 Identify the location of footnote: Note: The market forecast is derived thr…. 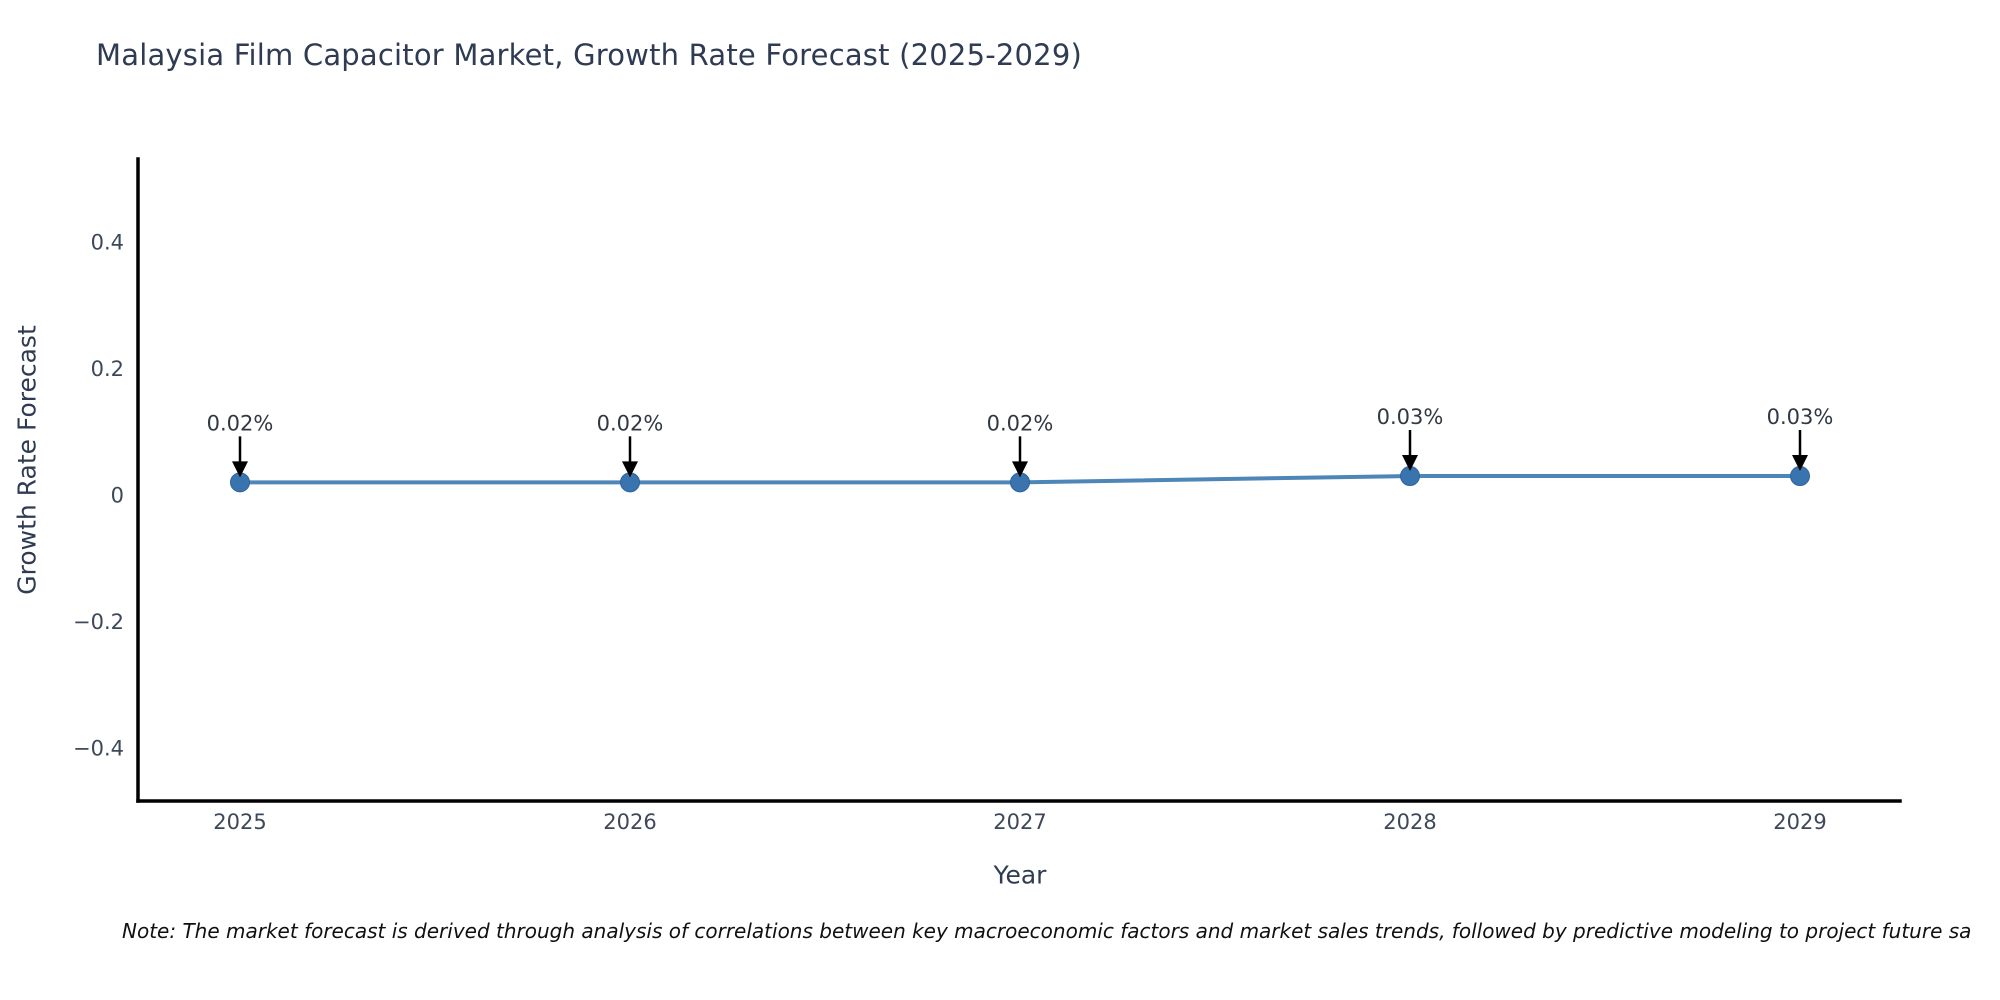
(1047, 931).